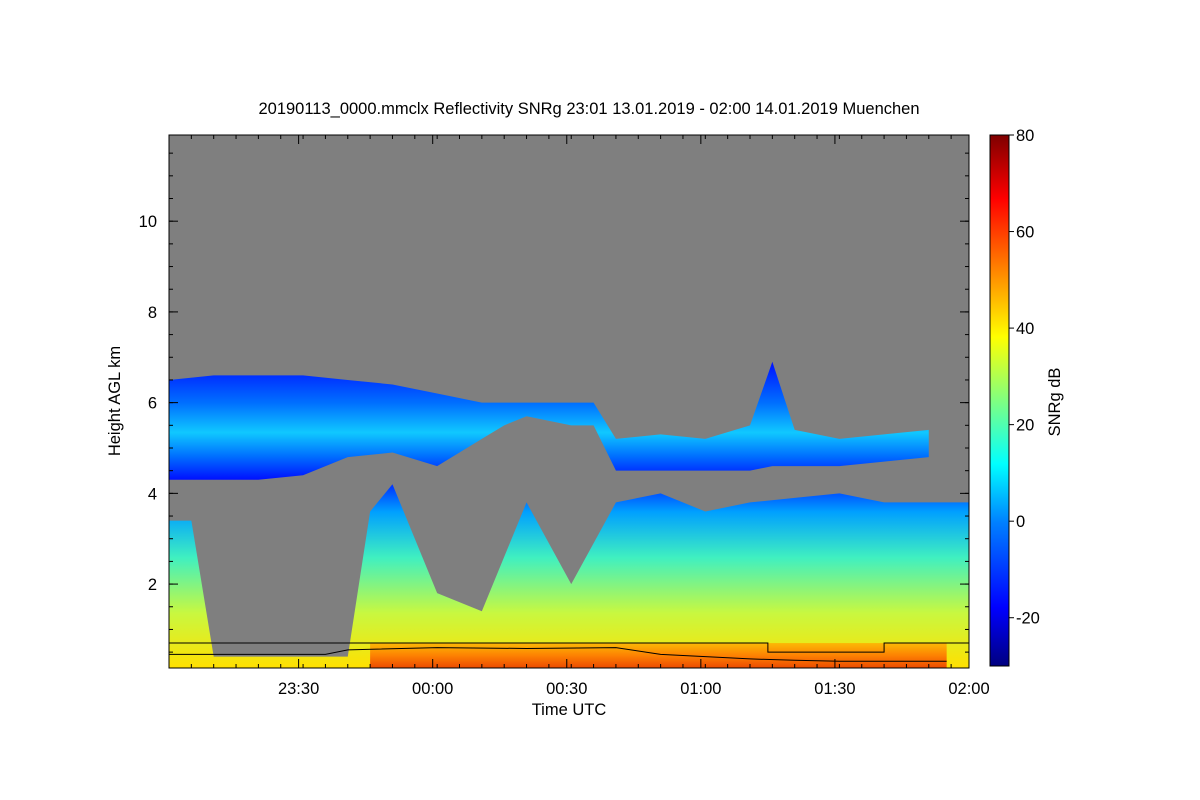  I want to click on y-tick-label: 10, so click(148, 222).